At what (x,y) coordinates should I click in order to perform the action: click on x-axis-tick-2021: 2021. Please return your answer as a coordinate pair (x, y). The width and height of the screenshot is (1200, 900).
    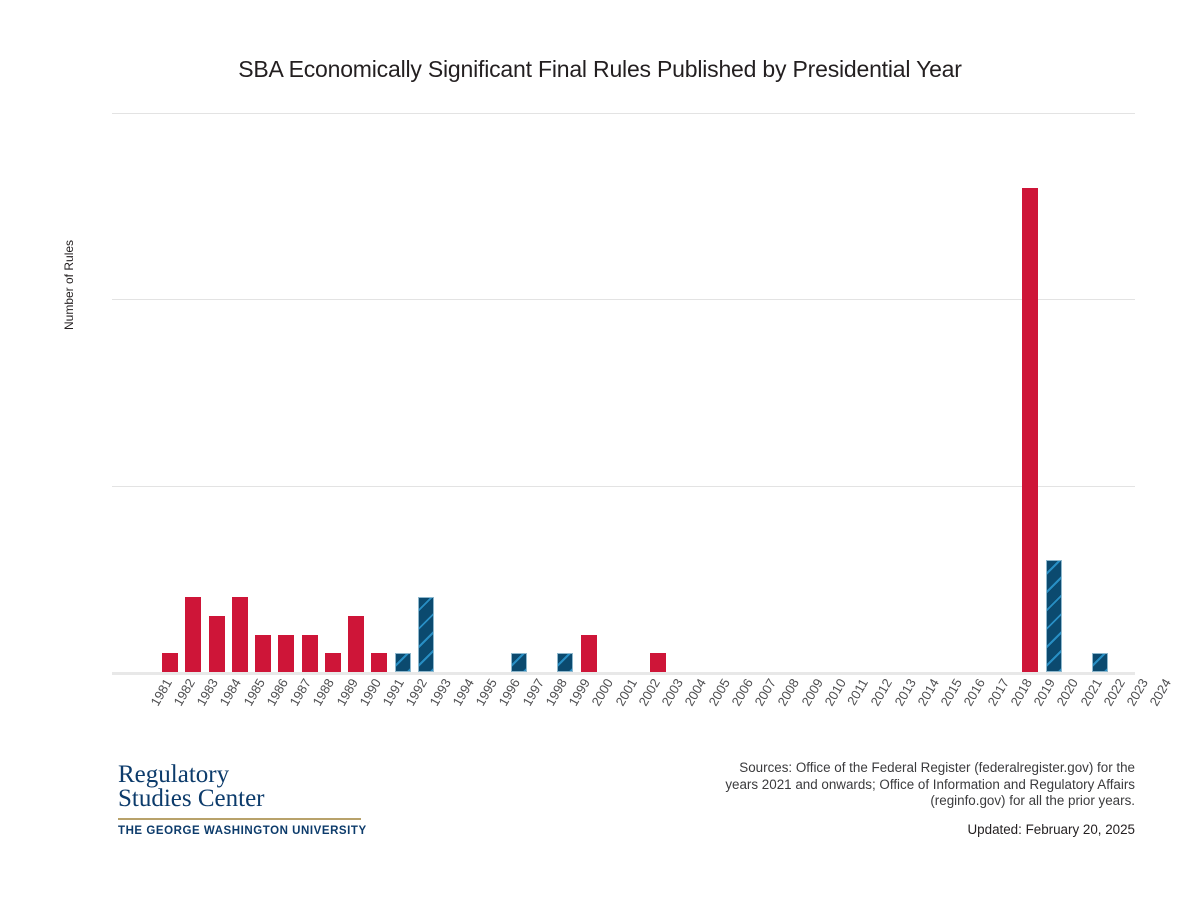
    Looking at the image, I should click on (1091, 692).